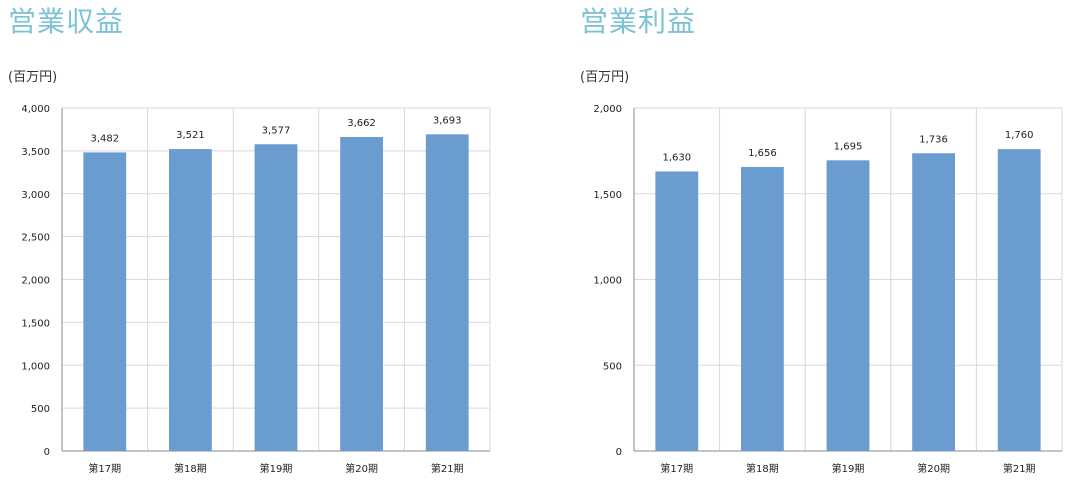  I want to click on revenue-ytick-label: 1,500, so click(35, 323).